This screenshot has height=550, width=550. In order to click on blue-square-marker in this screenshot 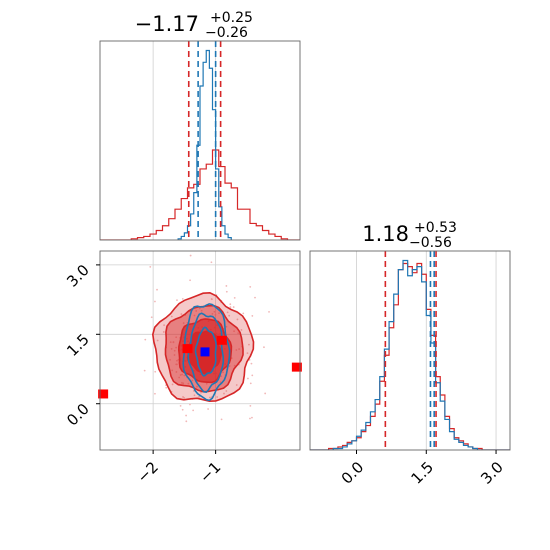, I will do `click(205, 352)`.